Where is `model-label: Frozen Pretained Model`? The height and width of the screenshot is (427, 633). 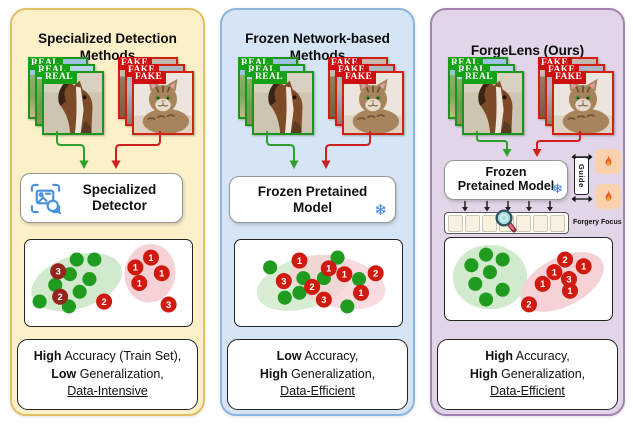
model-label: Frozen Pretained Model is located at coordinates (506, 179).